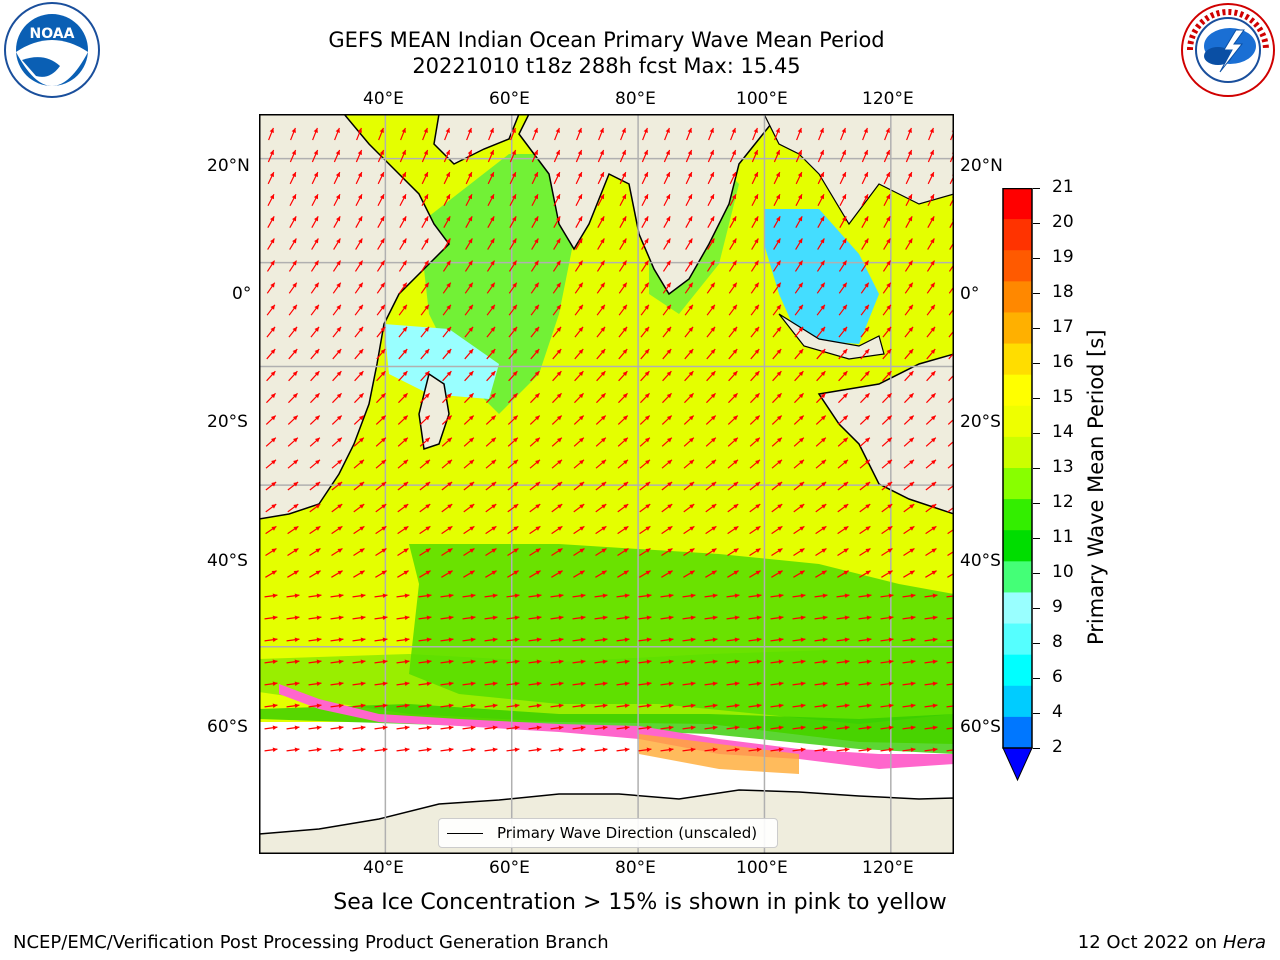 The image size is (1280, 960). I want to click on colorbar-tick-label: 17, so click(1063, 327).